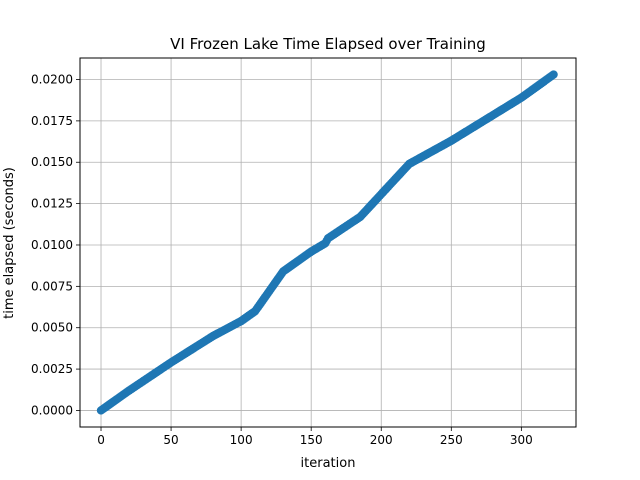 This screenshot has height=480, width=640. What do you see at coordinates (52, 245) in the screenshot?
I see `y-tick-label: 0.0100` at bounding box center [52, 245].